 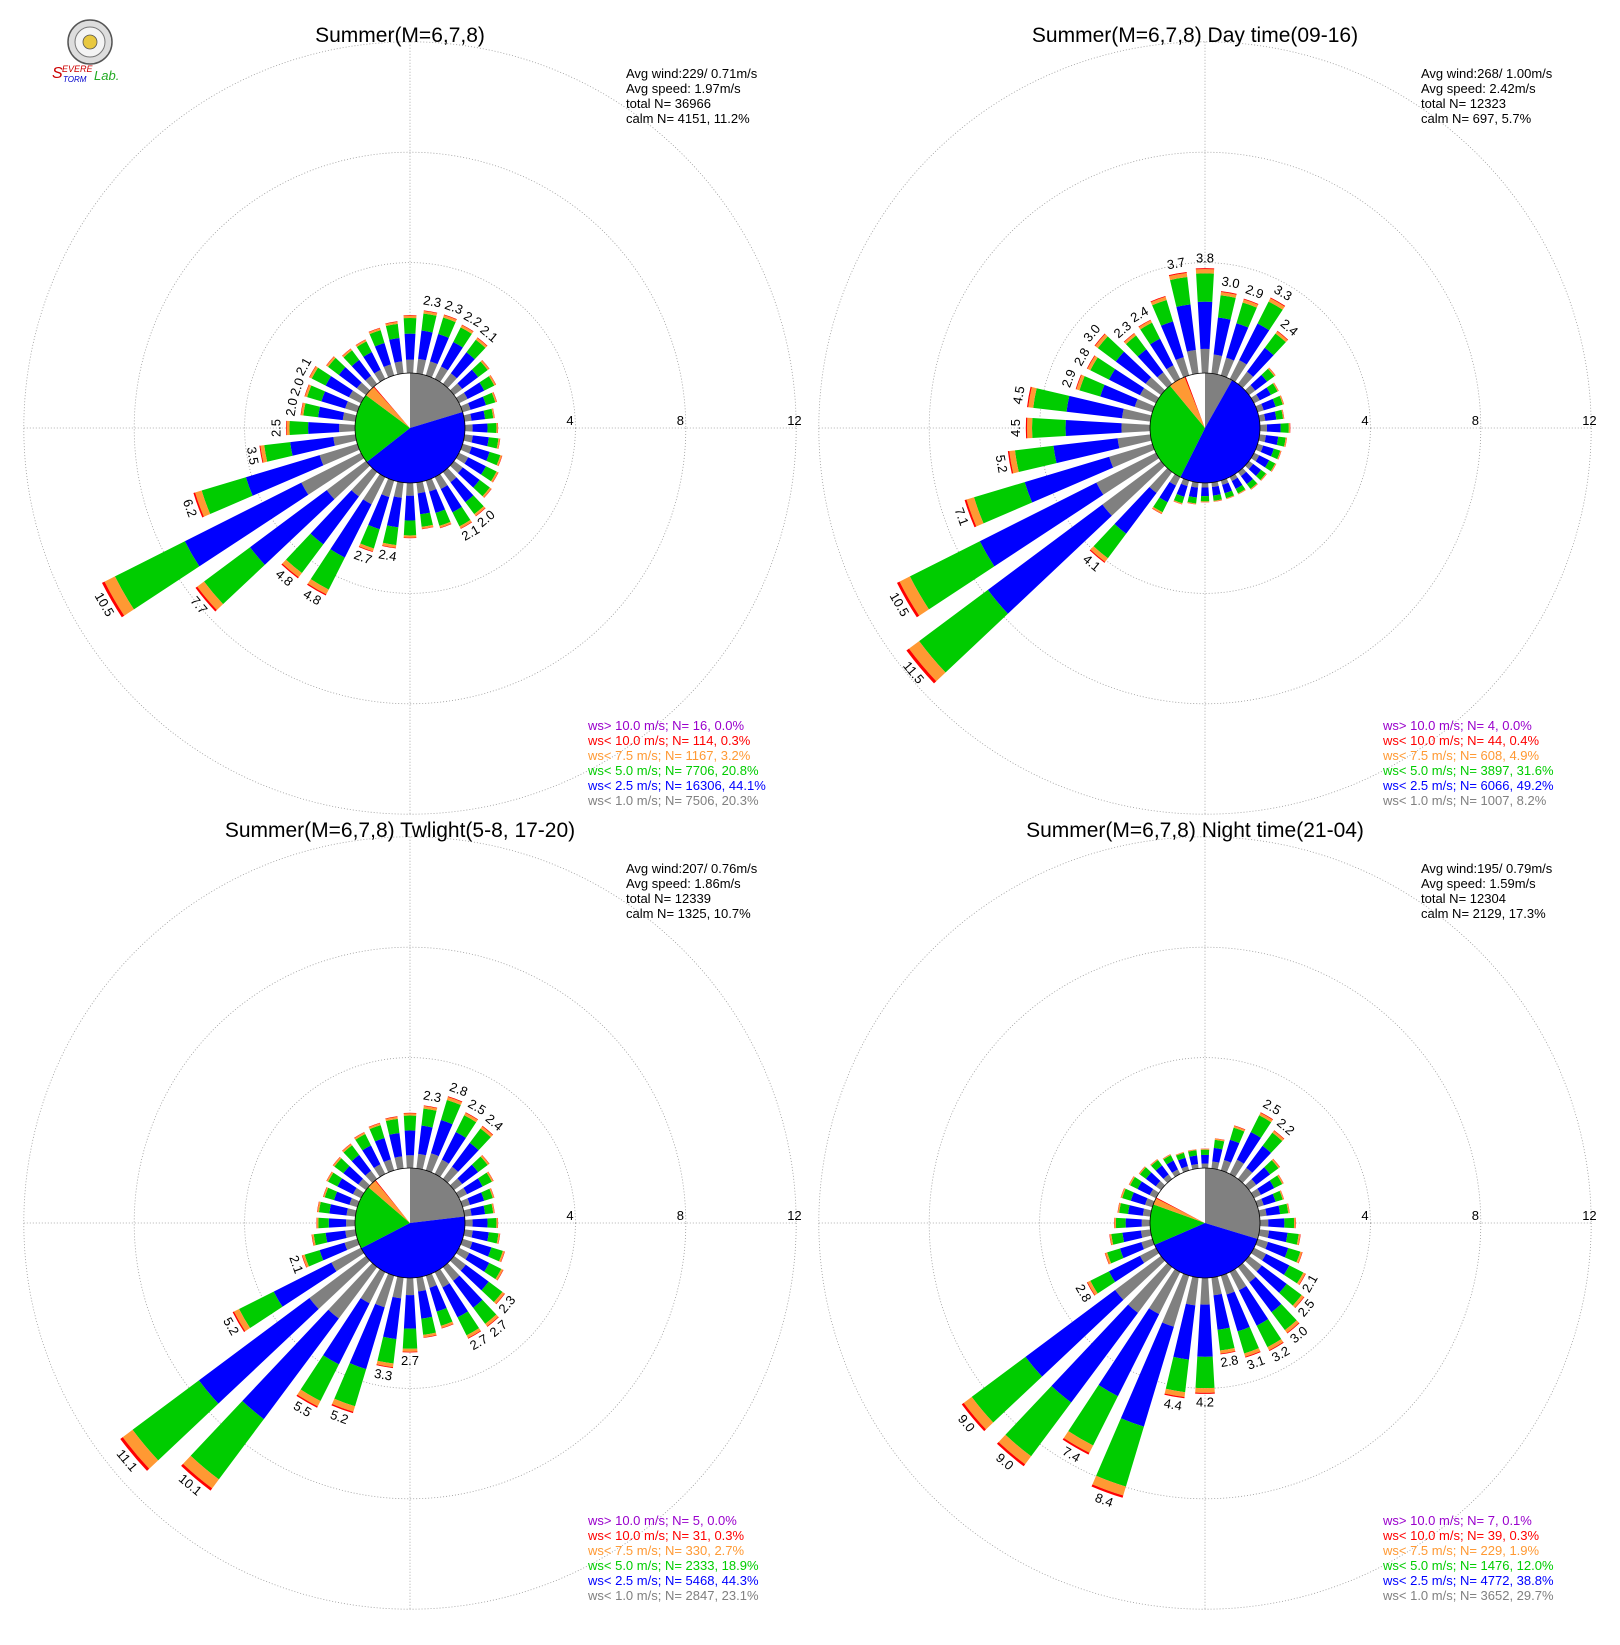 I want to click on bar-value-label: 2.3, so click(x=432, y=1096).